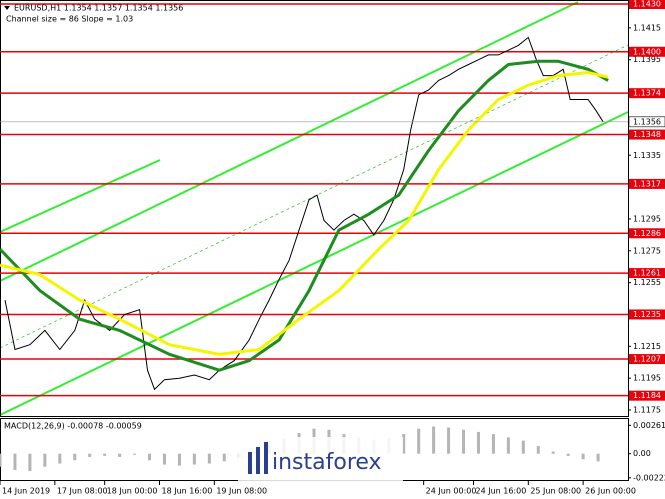  What do you see at coordinates (132, 491) in the screenshot?
I see `x-tick-label: 18 Jun 00:00` at bounding box center [132, 491].